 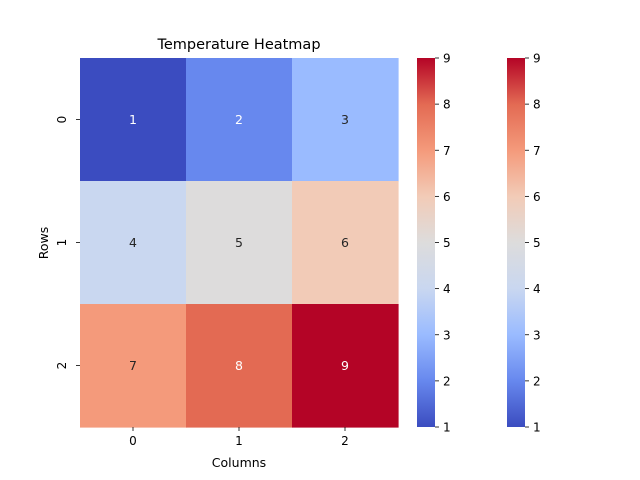 I want to click on heatmap-cell-r1-c0, so click(x=133, y=243).